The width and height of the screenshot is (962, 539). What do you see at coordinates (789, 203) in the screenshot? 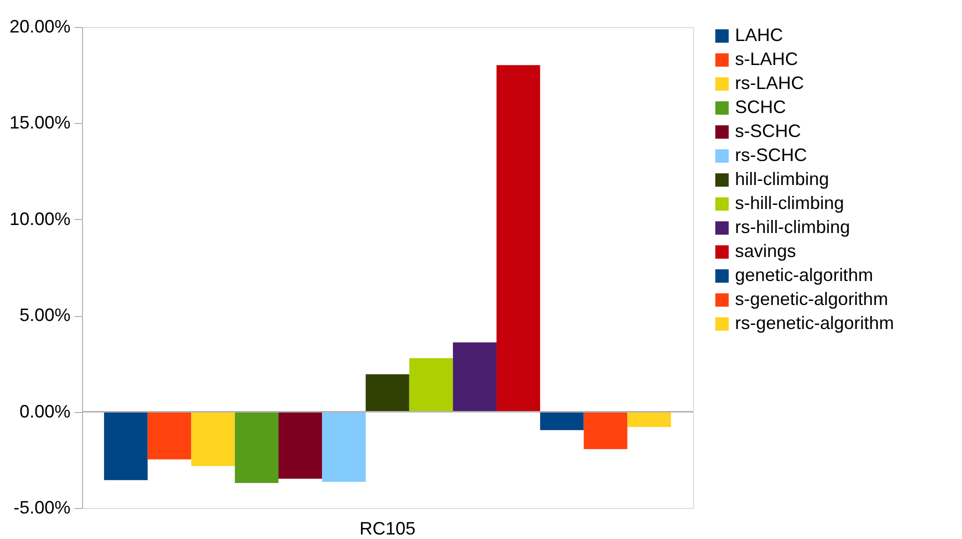
I see `legend-label: s-hill-climbing` at bounding box center [789, 203].